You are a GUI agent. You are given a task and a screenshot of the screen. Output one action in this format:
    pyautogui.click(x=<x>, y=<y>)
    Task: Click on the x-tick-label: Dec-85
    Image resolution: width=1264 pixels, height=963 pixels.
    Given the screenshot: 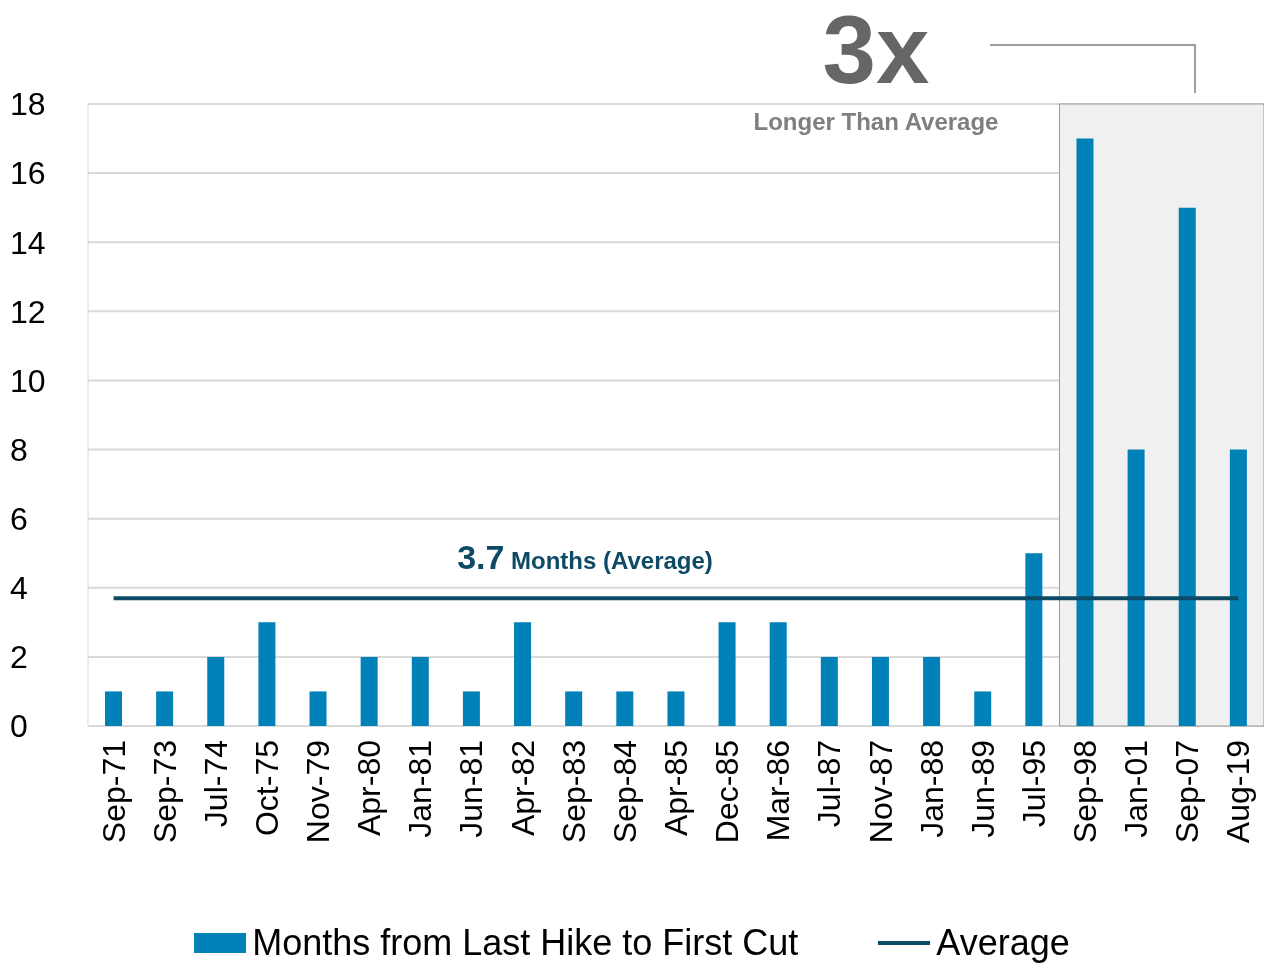 What is the action you would take?
    pyautogui.click(x=727, y=792)
    